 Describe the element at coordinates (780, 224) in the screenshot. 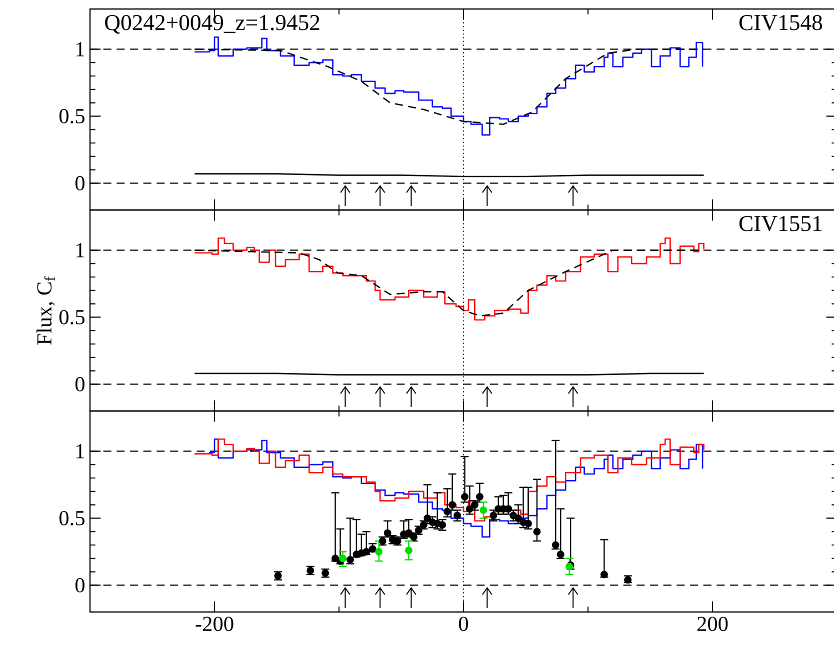

I see `annotation: CIV1551` at that location.